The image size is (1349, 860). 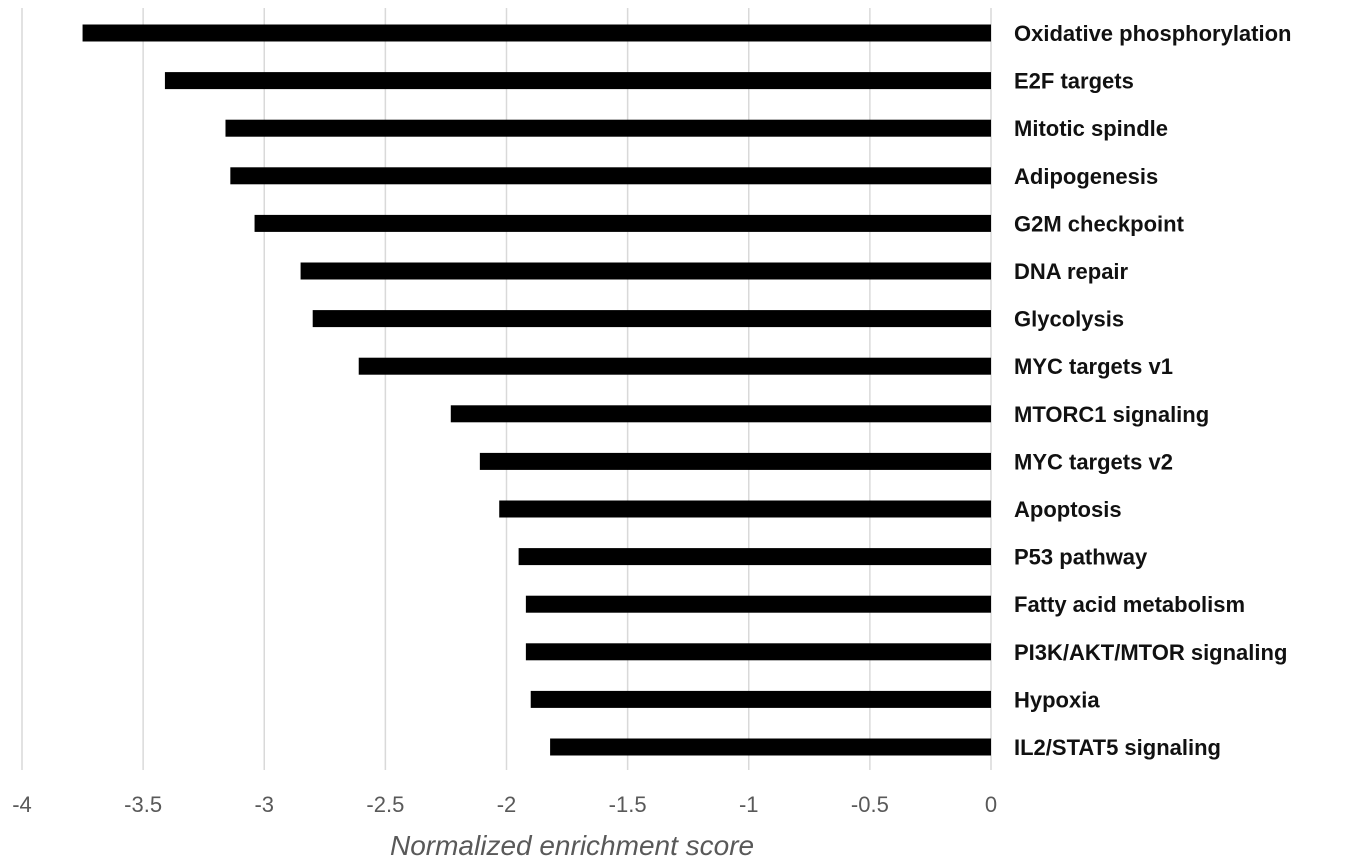 I want to click on category-label: MTORC1 signaling, so click(x=1111, y=414).